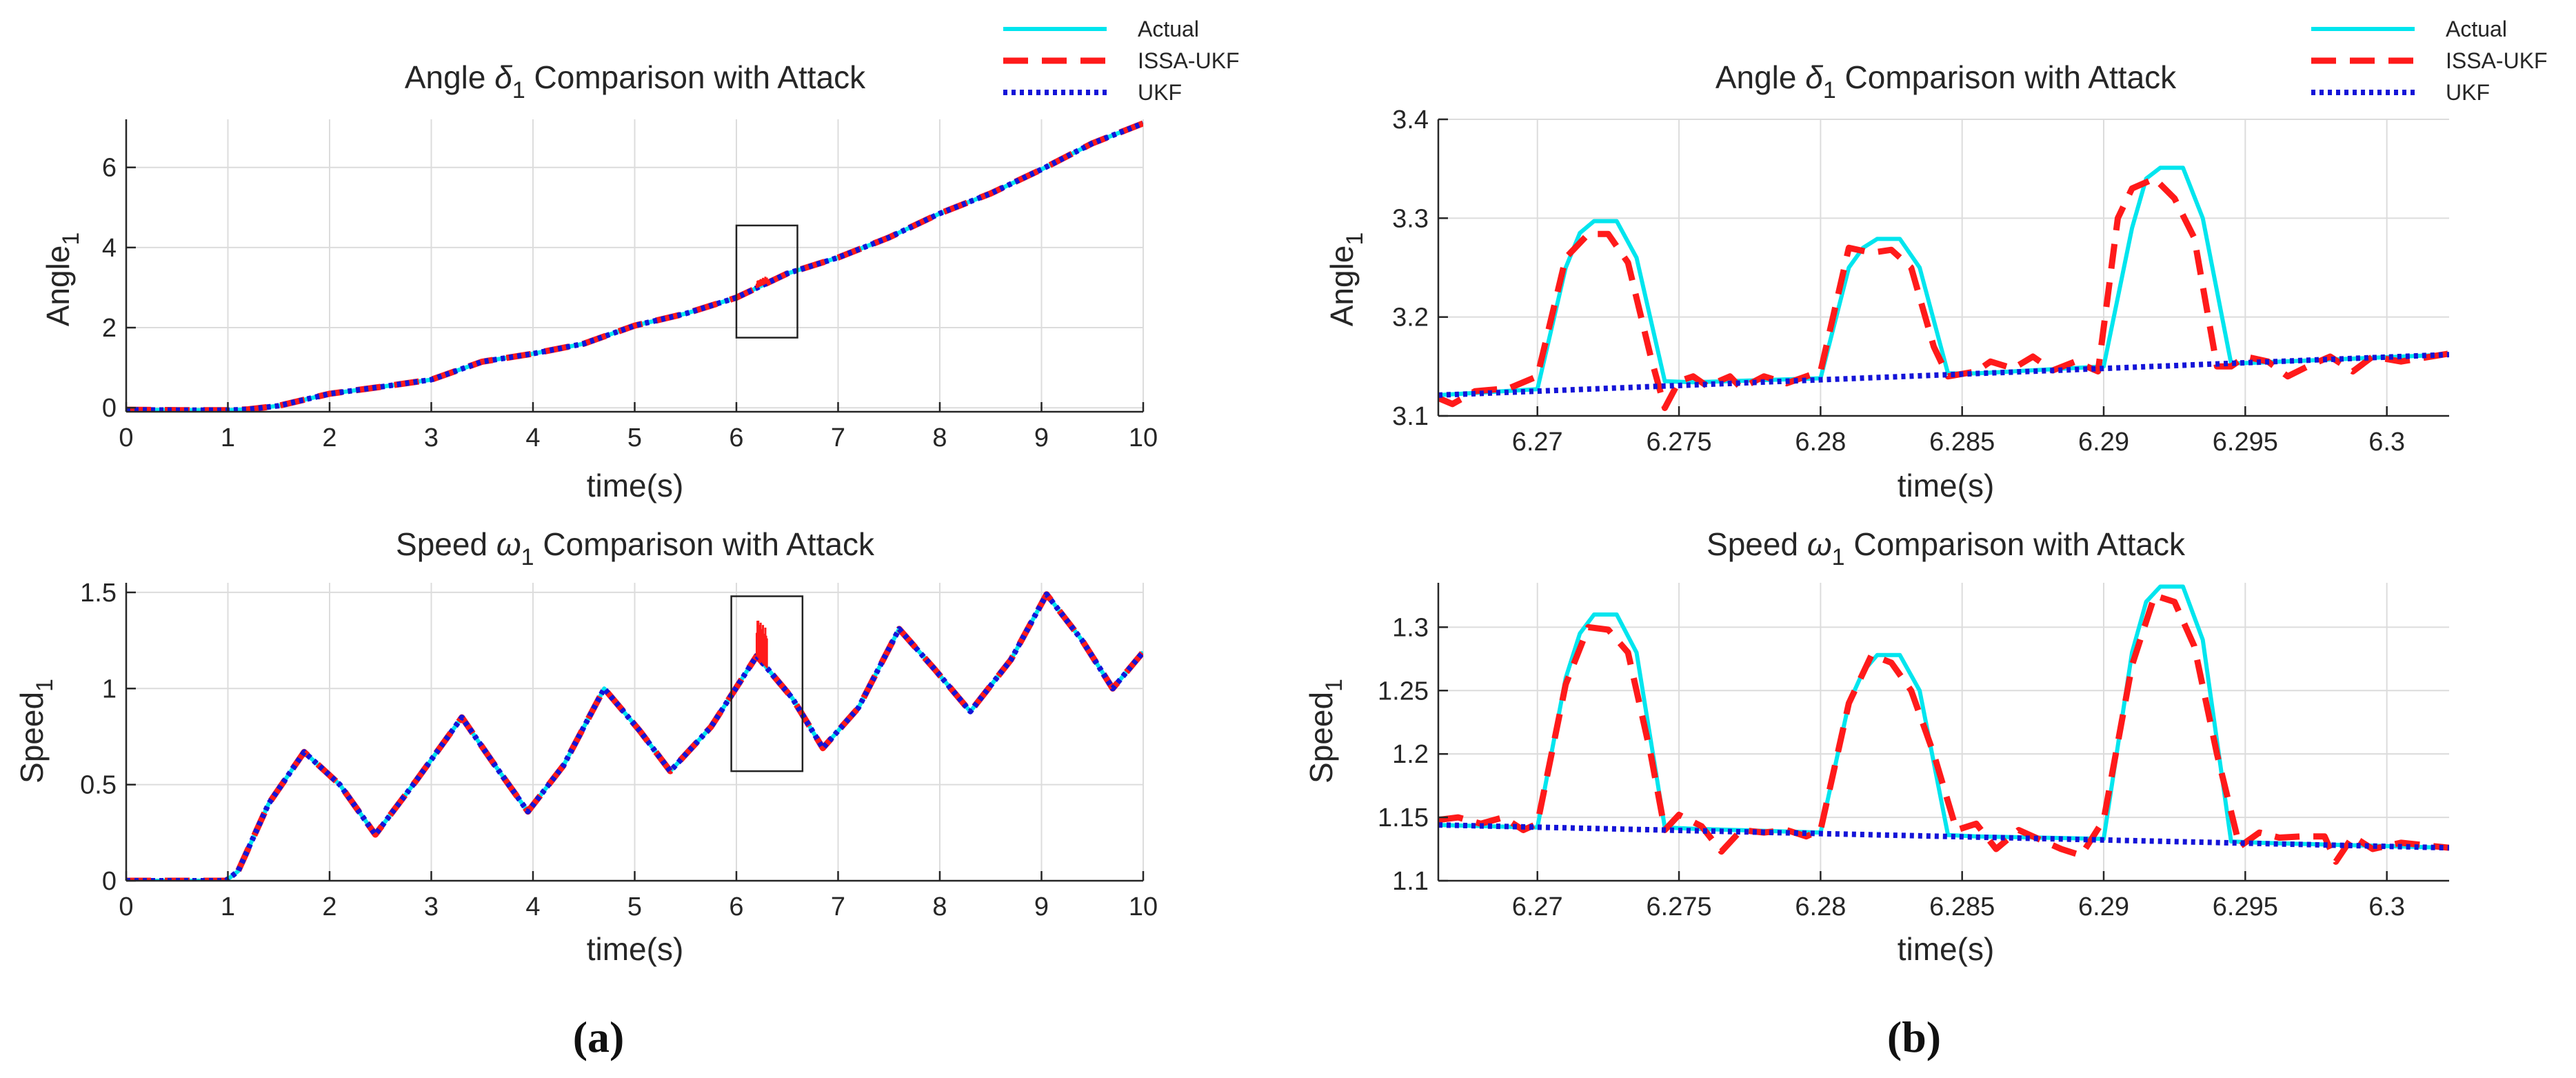  What do you see at coordinates (1410, 627) in the screenshot?
I see `y-tick-label: 1.3` at bounding box center [1410, 627].